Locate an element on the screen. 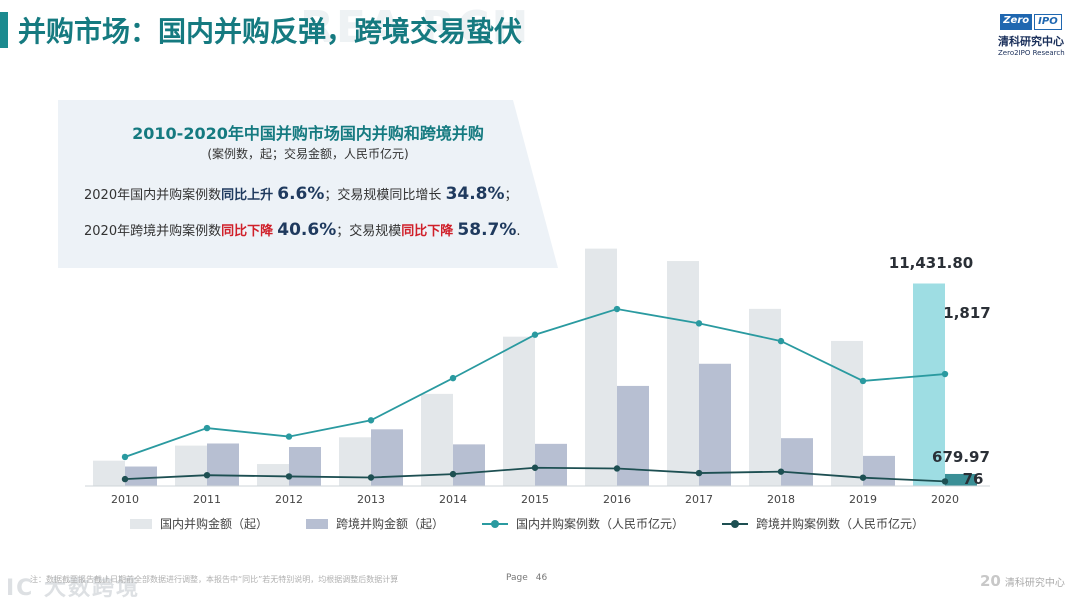 The width and height of the screenshot is (1080, 608). note2-pct2: 58.7% is located at coordinates (487, 230).